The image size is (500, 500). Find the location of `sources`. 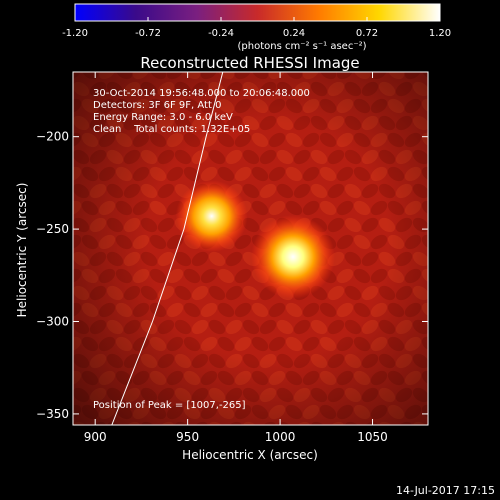

sources is located at coordinates (255, 239).